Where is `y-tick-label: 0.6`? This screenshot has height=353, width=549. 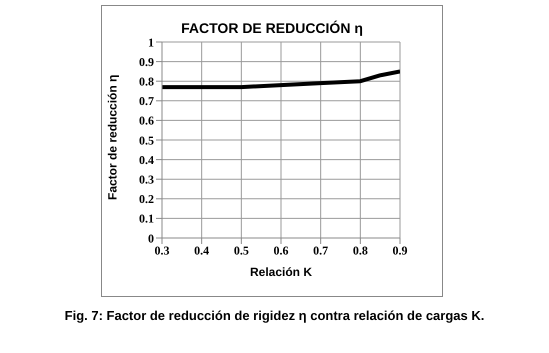
y-tick-label: 0.6 is located at coordinates (146, 121).